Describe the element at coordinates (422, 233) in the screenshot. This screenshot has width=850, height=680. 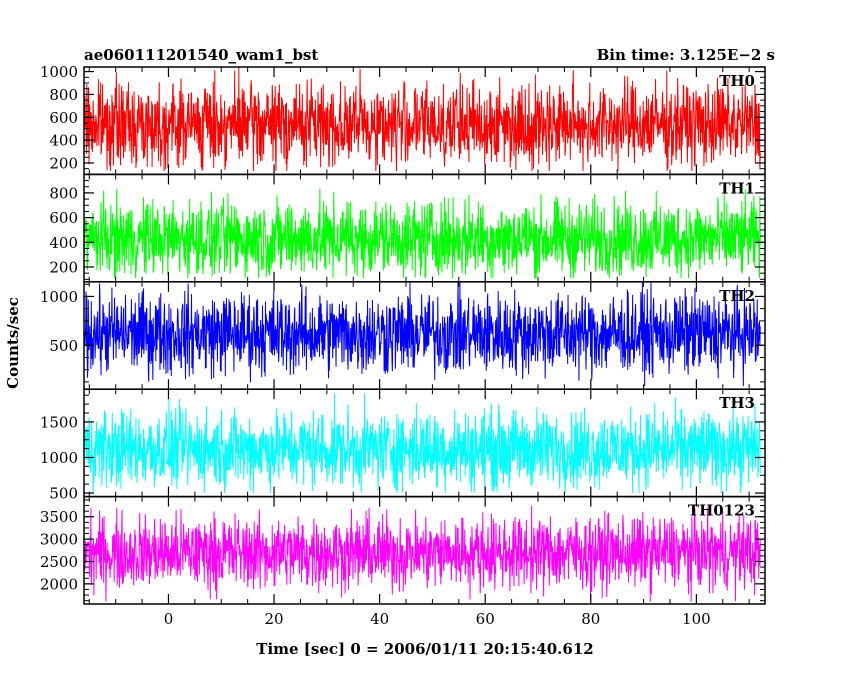
I see `series-th1-line` at that location.